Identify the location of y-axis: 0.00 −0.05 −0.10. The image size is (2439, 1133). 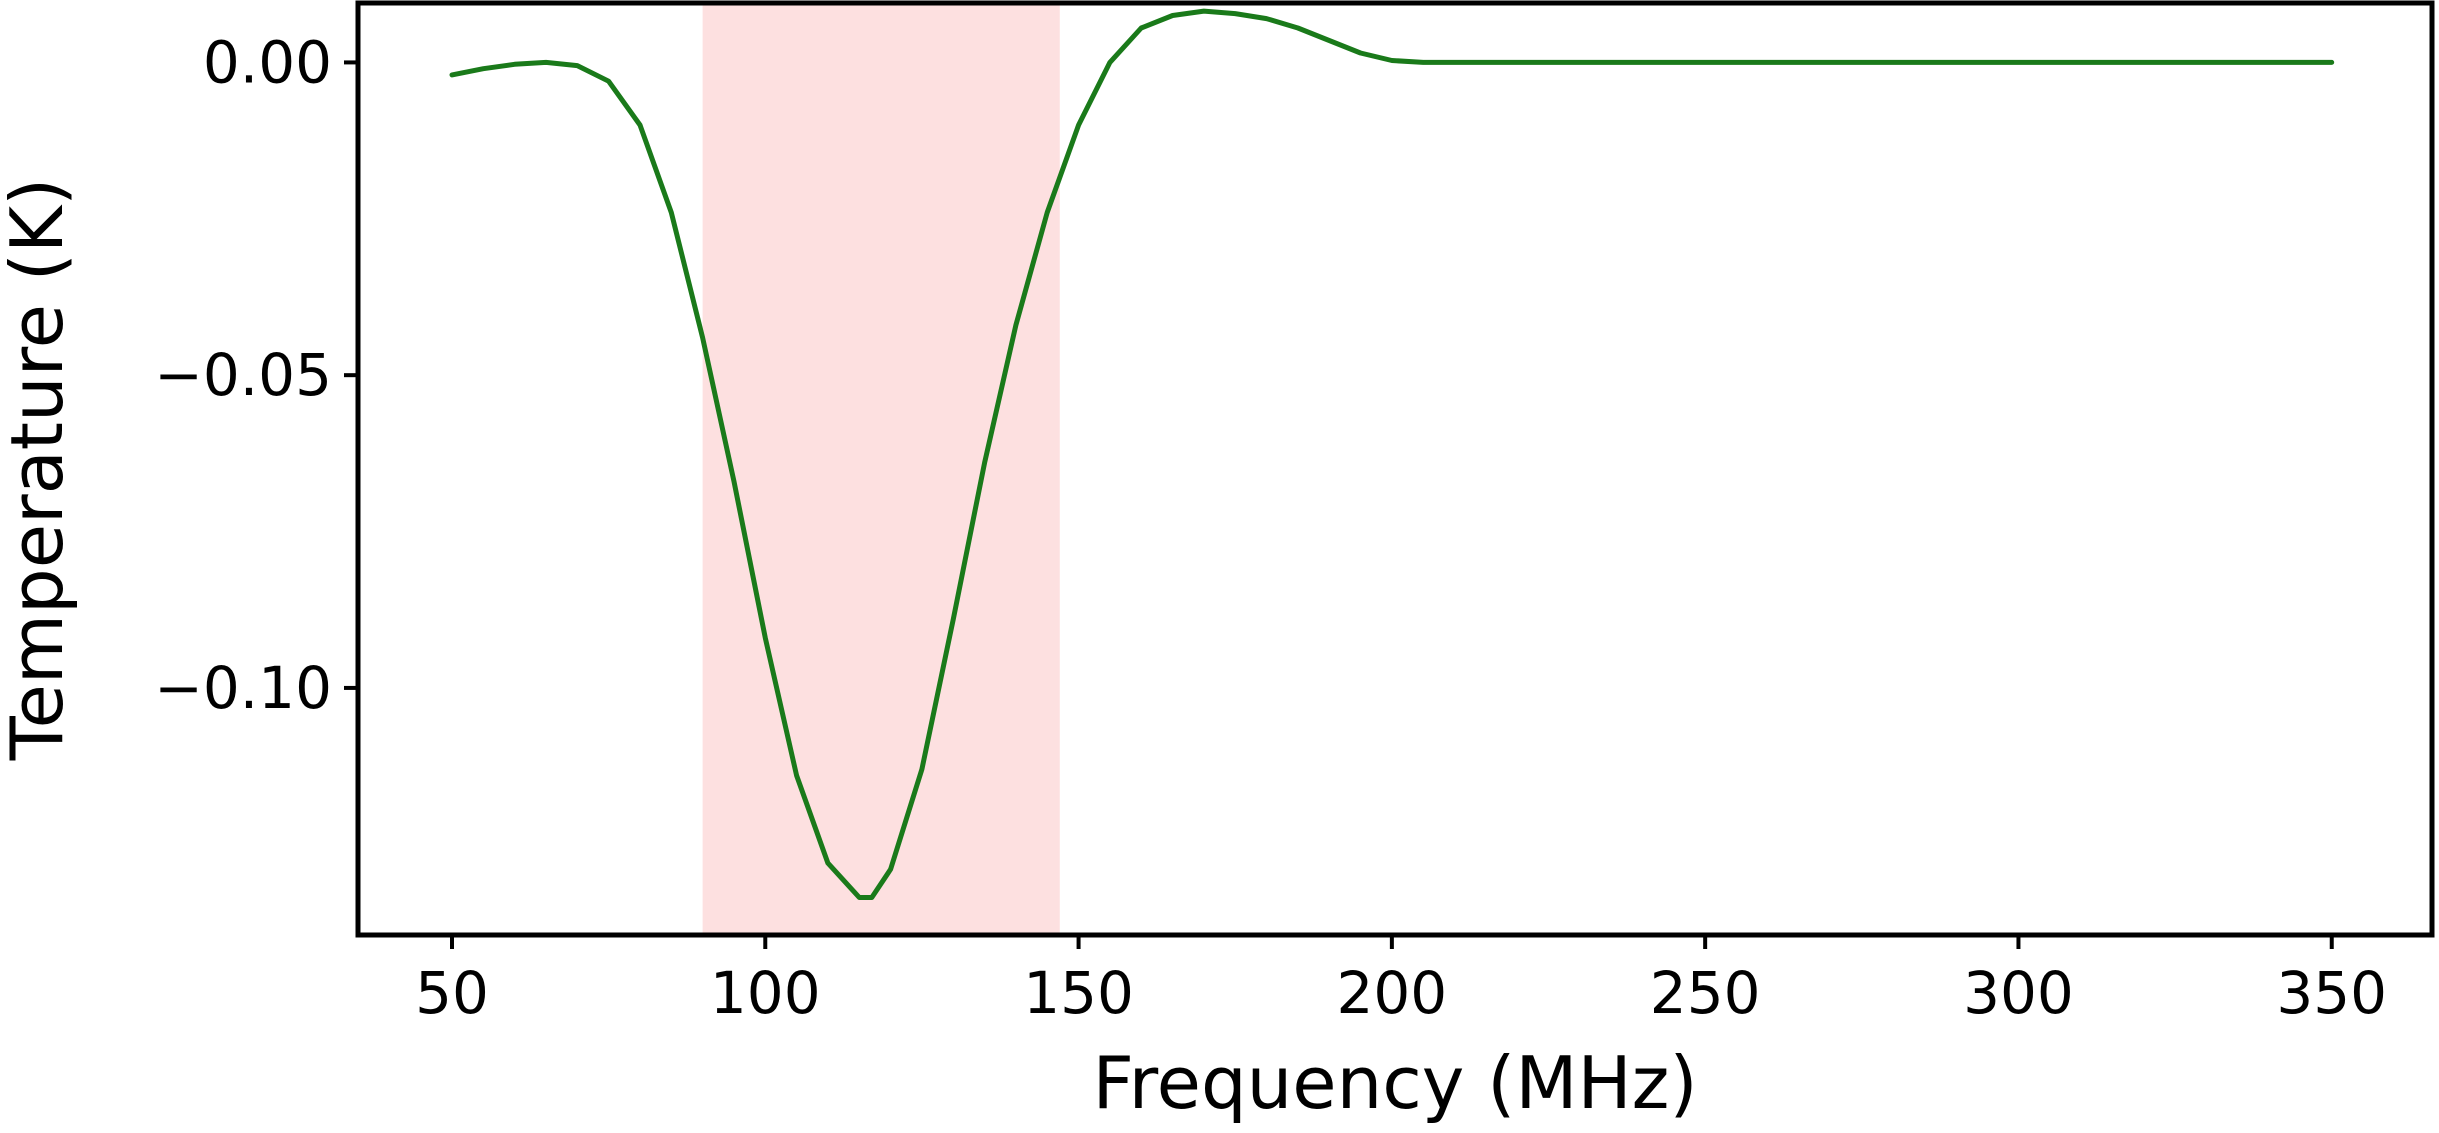
(256, 375).